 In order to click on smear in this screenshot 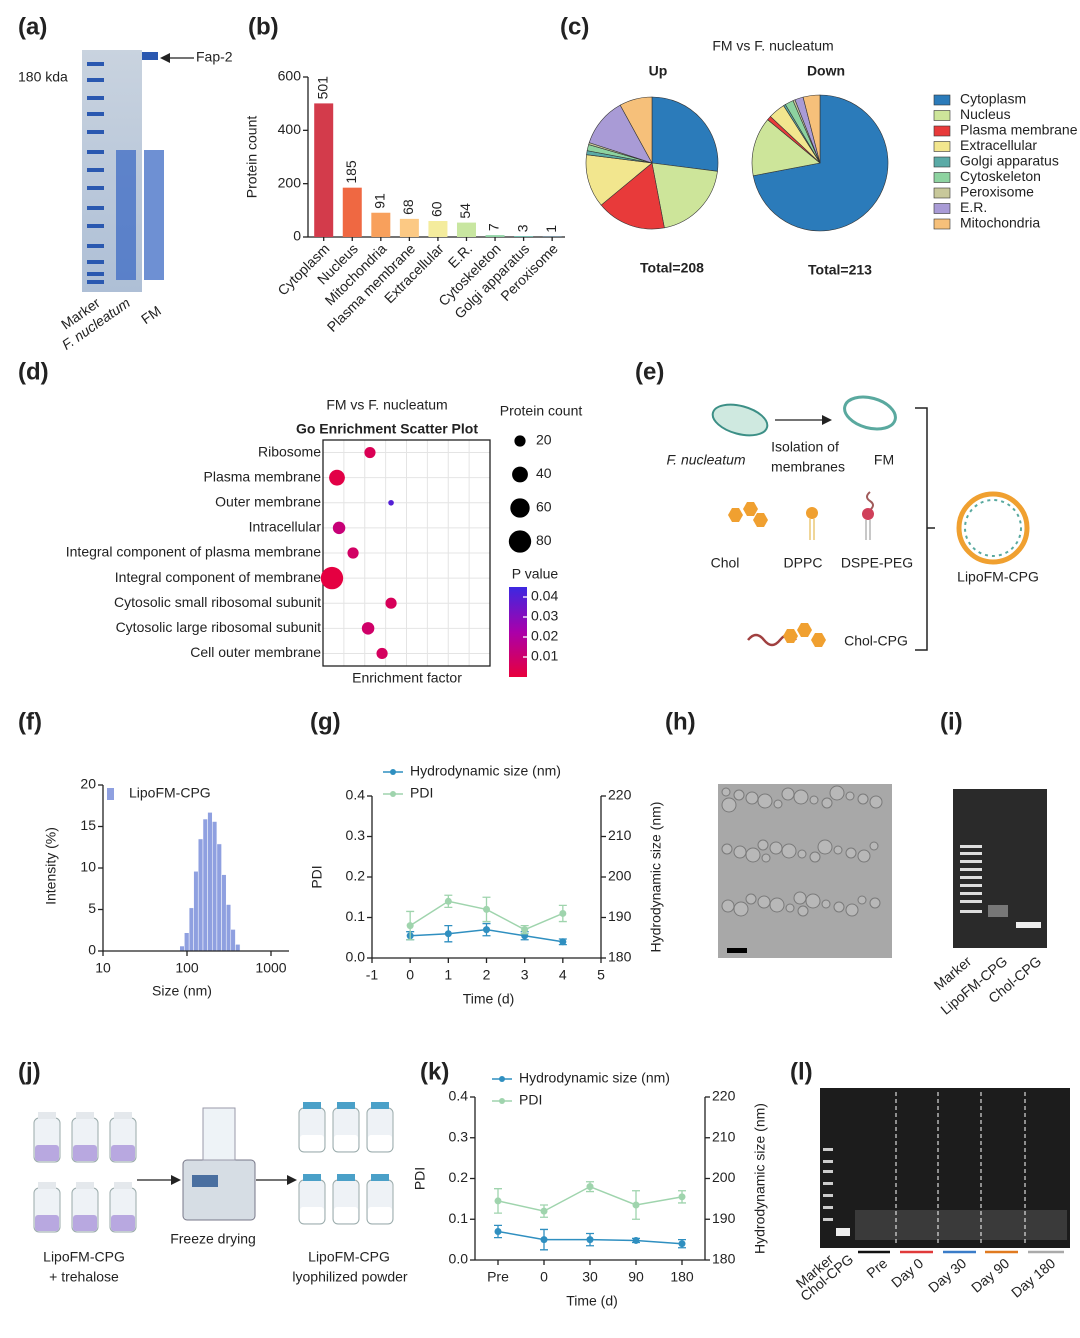, I will do `click(961, 1225)`.